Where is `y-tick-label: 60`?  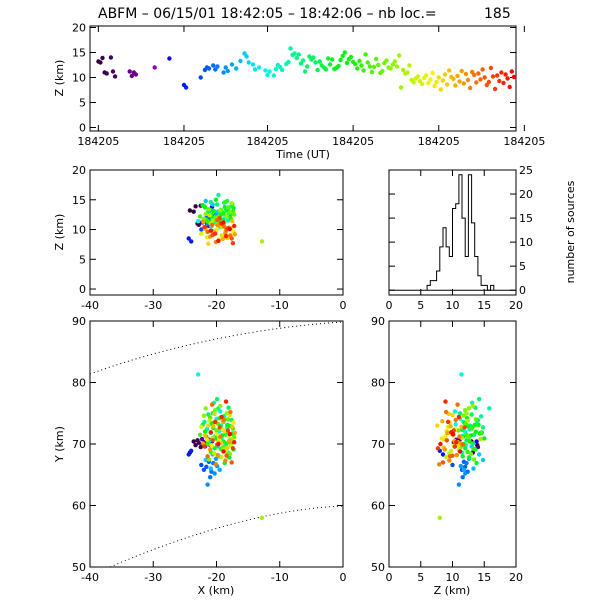 y-tick-label: 60 is located at coordinates (378, 506).